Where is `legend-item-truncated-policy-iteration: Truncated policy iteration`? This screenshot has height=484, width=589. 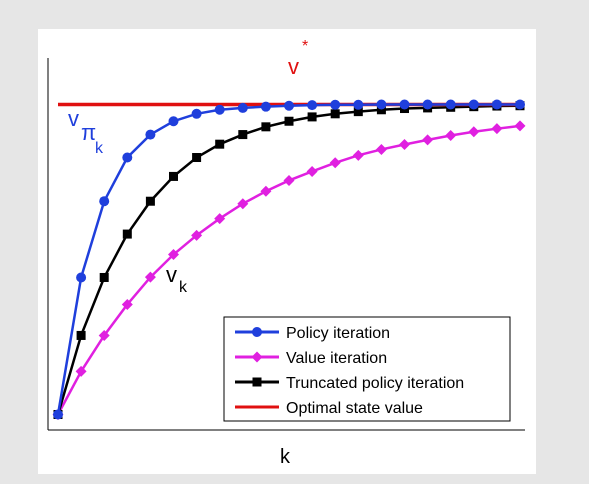 legend-item-truncated-policy-iteration: Truncated policy iteration is located at coordinates (349, 383).